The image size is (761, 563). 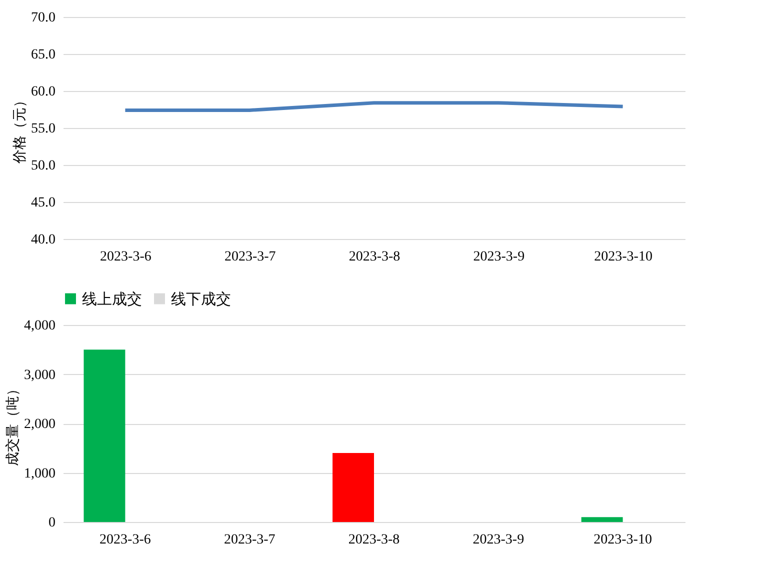 I want to click on y-tick-label: 70.0, so click(x=43, y=18).